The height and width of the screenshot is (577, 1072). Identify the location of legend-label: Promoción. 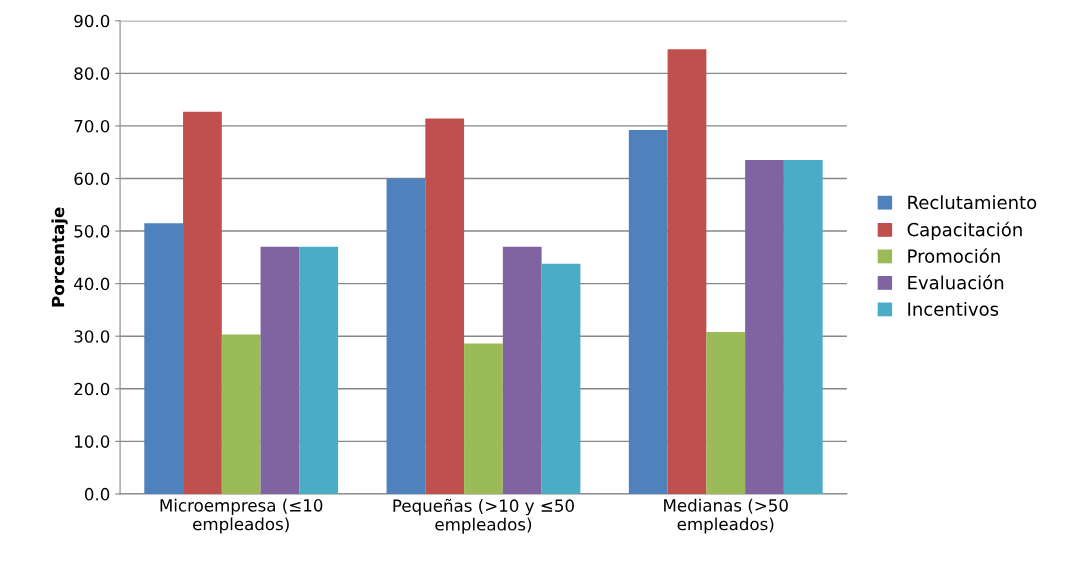
(954, 255).